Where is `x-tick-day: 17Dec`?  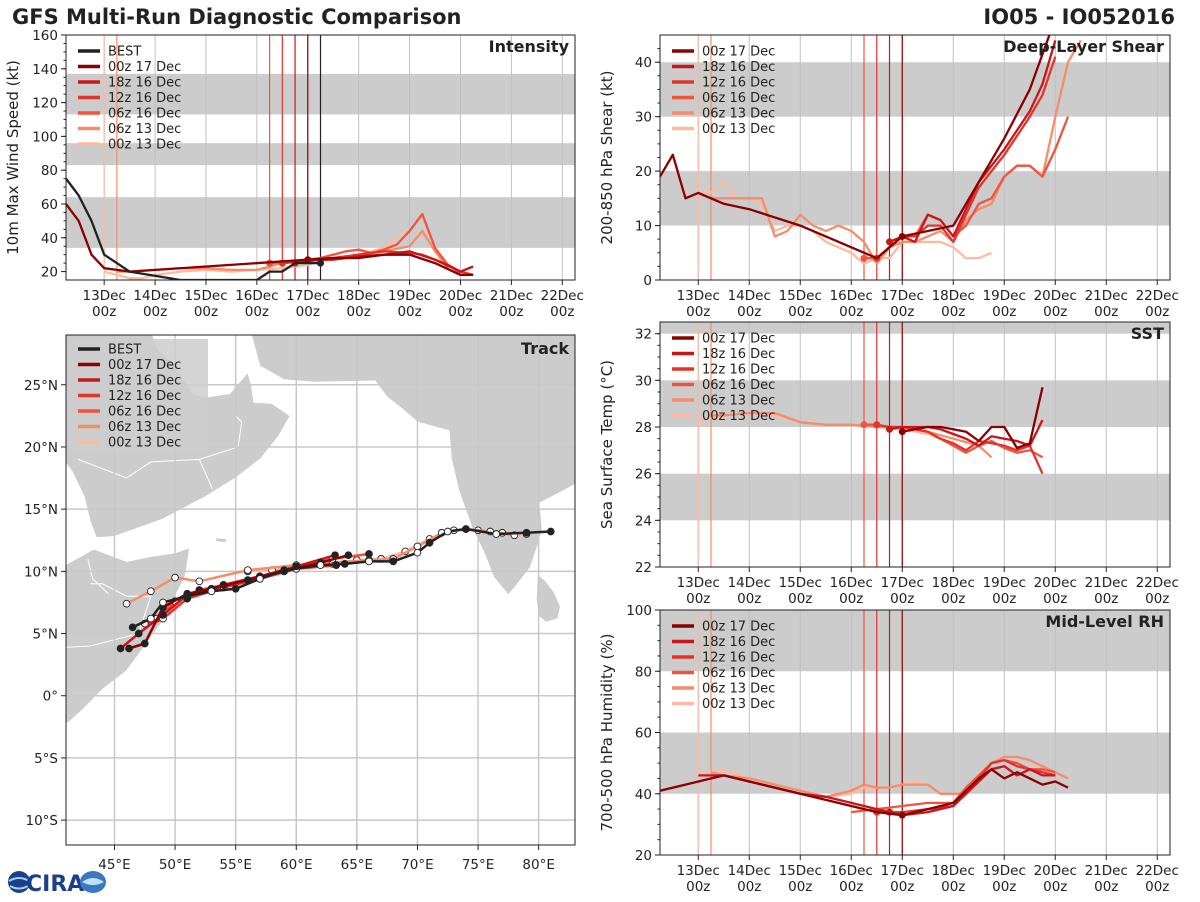 x-tick-day: 17Dec is located at coordinates (307, 296).